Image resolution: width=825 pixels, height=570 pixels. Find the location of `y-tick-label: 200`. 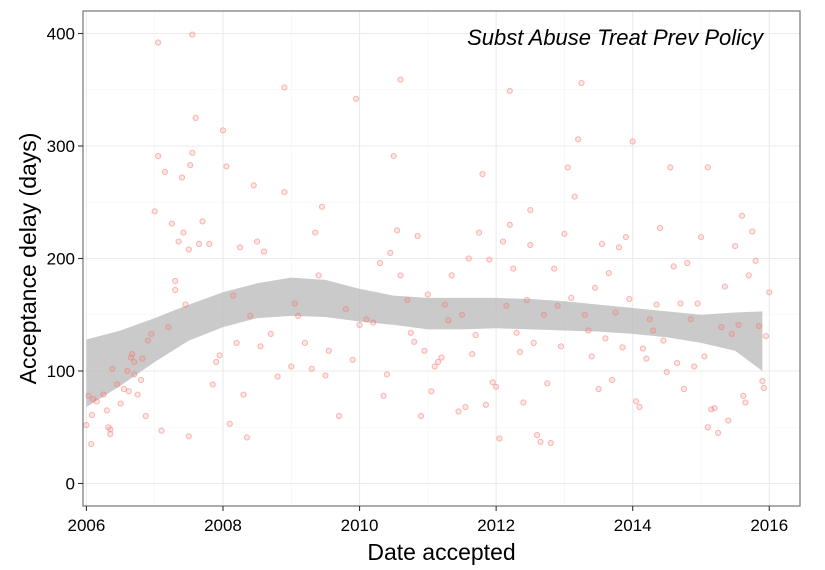

y-tick-label: 200 is located at coordinates (61, 259).